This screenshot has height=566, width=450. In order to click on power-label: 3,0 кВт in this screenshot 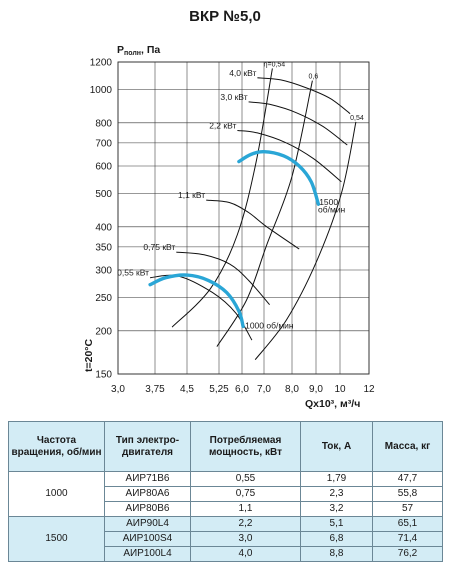, I will do `click(233, 97)`.